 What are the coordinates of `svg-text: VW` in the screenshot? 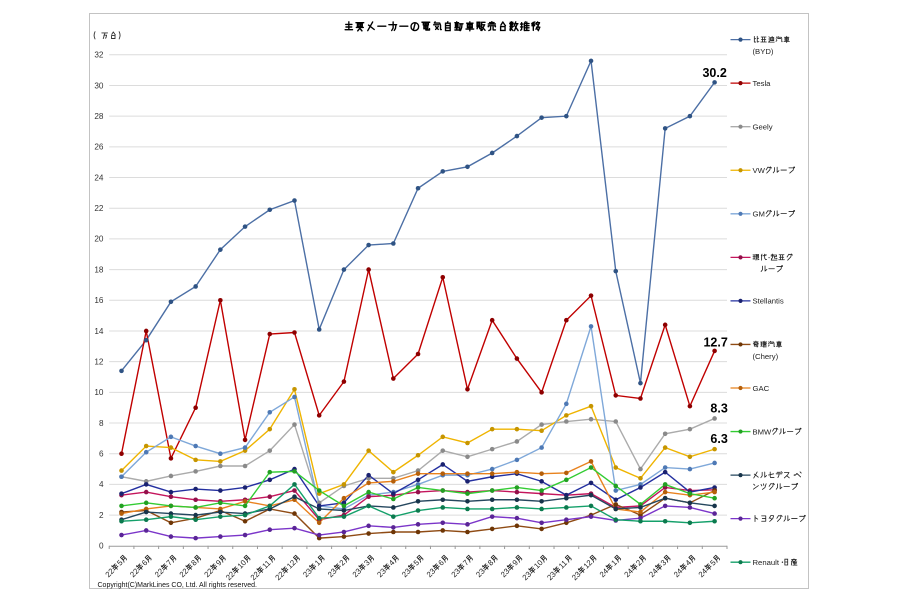 It's located at (759, 170).